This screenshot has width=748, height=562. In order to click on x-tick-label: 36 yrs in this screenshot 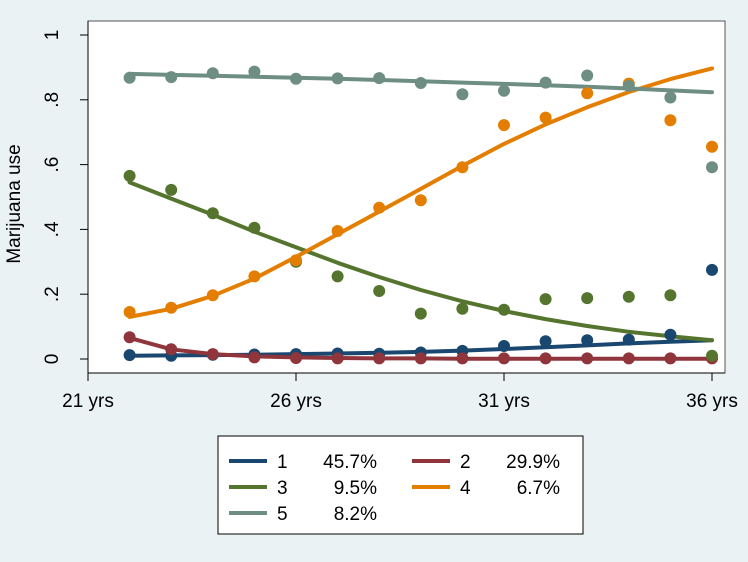, I will do `click(712, 401)`.